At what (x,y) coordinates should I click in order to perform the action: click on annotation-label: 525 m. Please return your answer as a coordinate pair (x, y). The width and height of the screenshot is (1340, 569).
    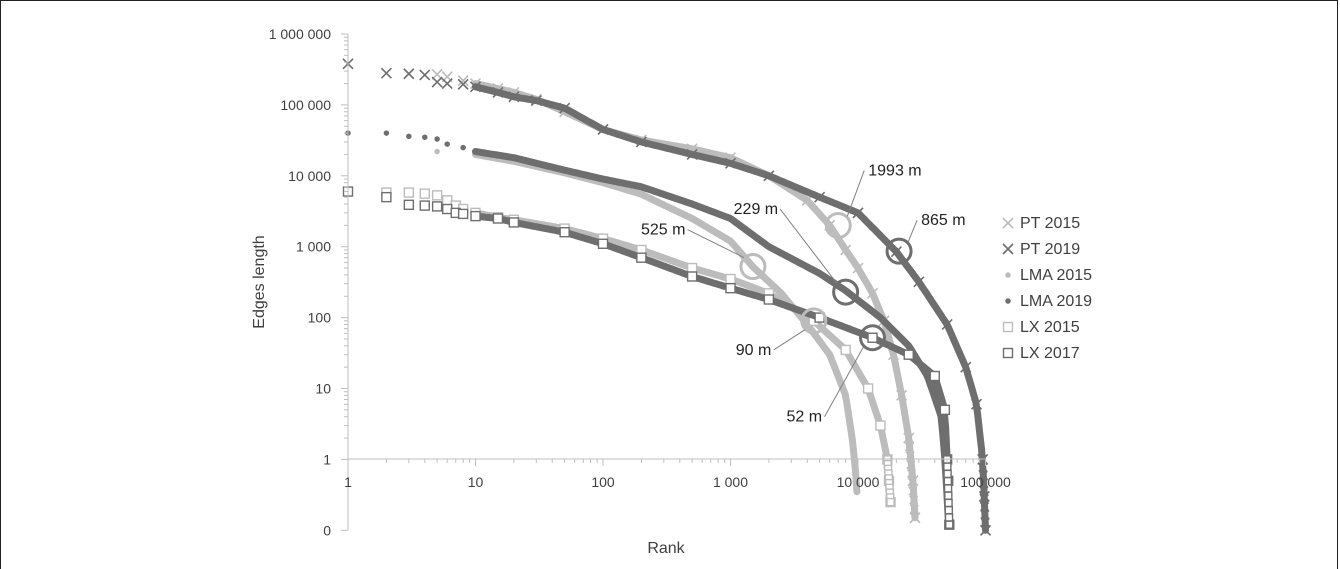
    Looking at the image, I should click on (663, 230).